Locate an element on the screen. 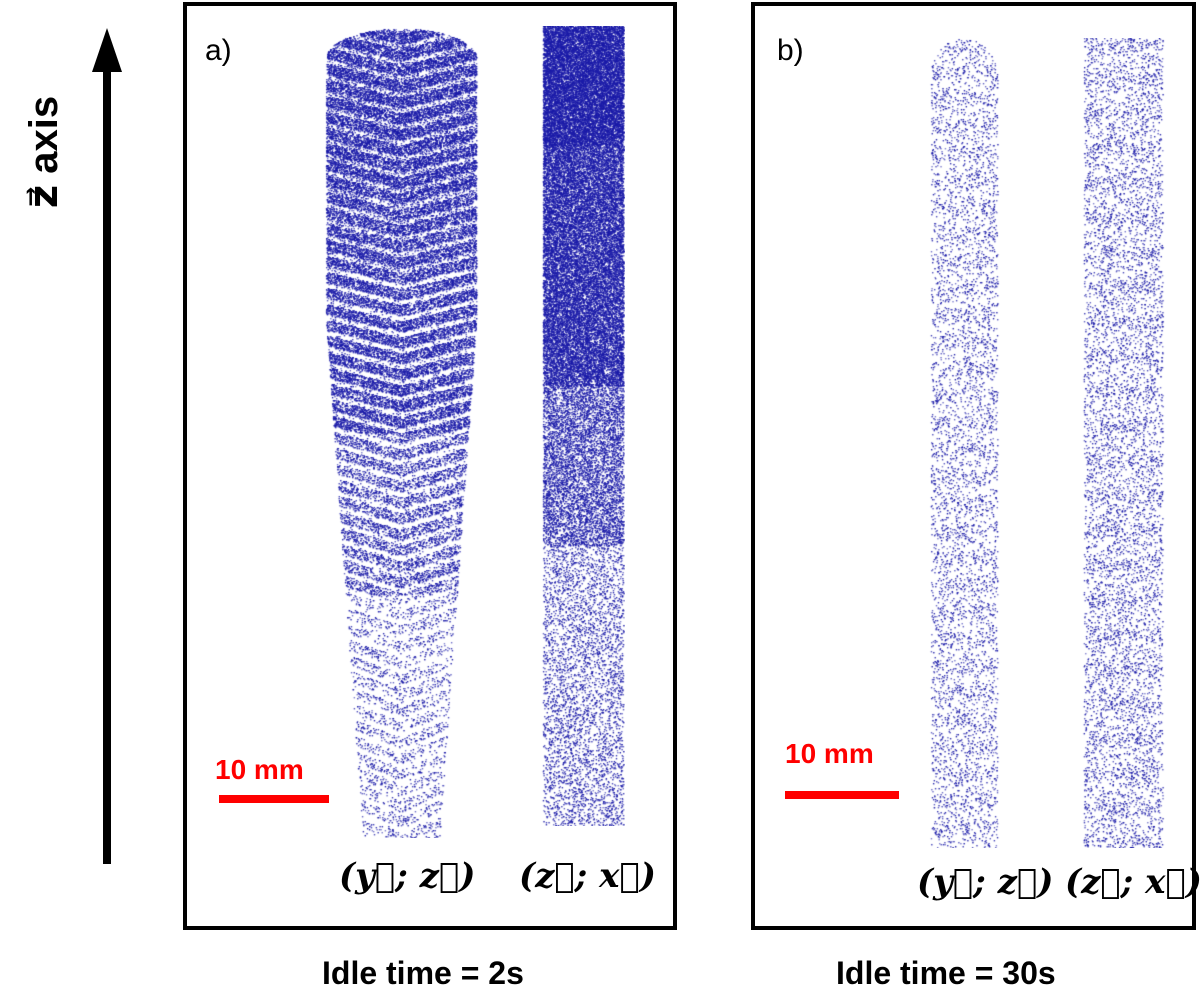  panel-b-label: b) is located at coordinates (790, 50).